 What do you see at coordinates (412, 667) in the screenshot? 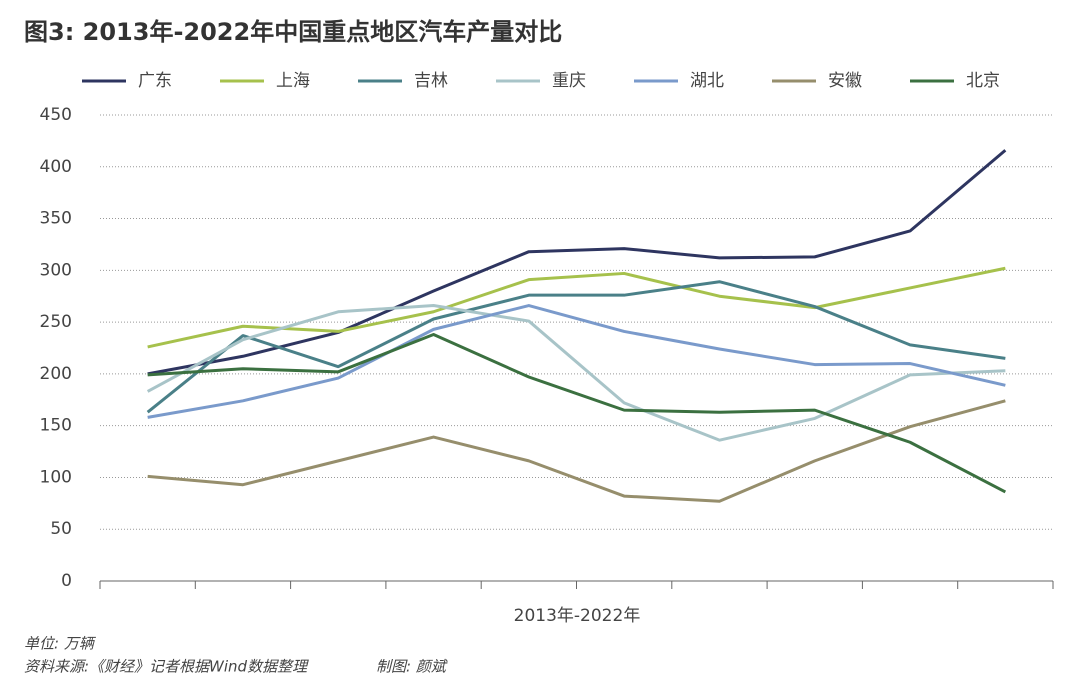
I see `credit-note: 制图: 颜斌` at bounding box center [412, 667].